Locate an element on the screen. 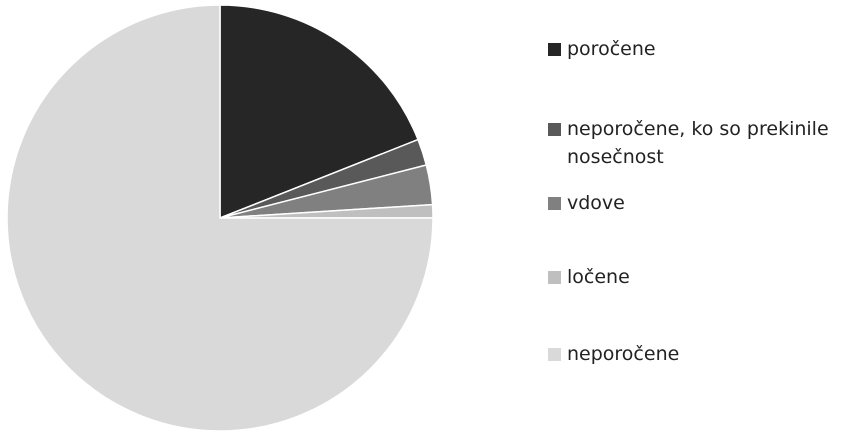  legend-label: ločene is located at coordinates (598, 277).